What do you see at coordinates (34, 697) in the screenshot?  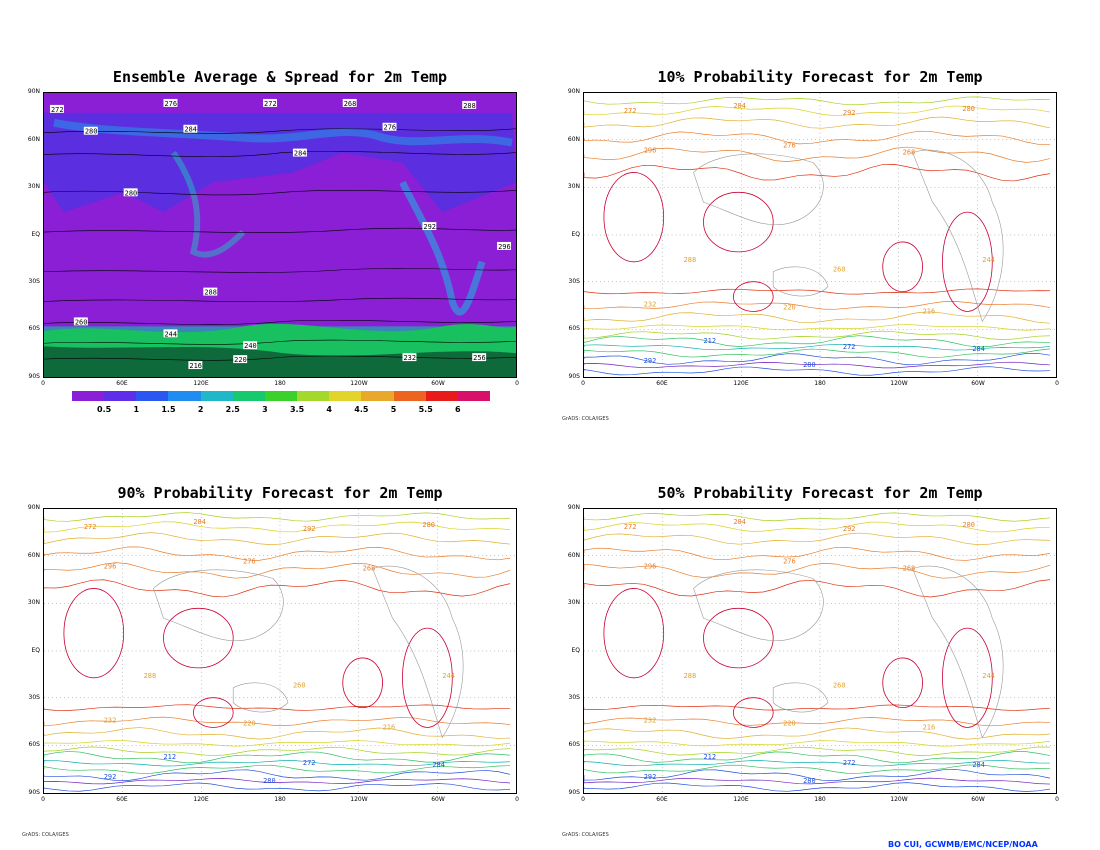 I see `lat-label: 30S` at bounding box center [34, 697].